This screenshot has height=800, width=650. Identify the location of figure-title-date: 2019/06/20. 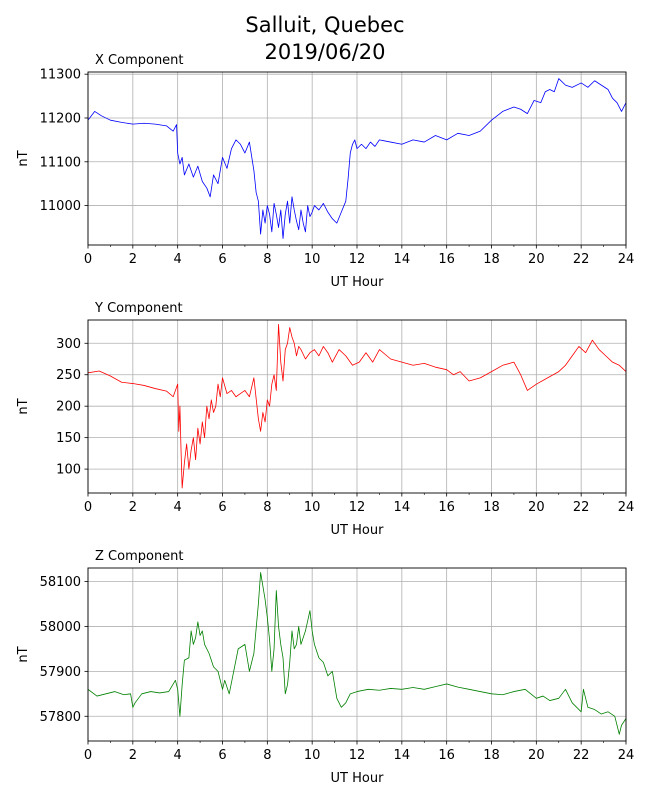
(325, 52).